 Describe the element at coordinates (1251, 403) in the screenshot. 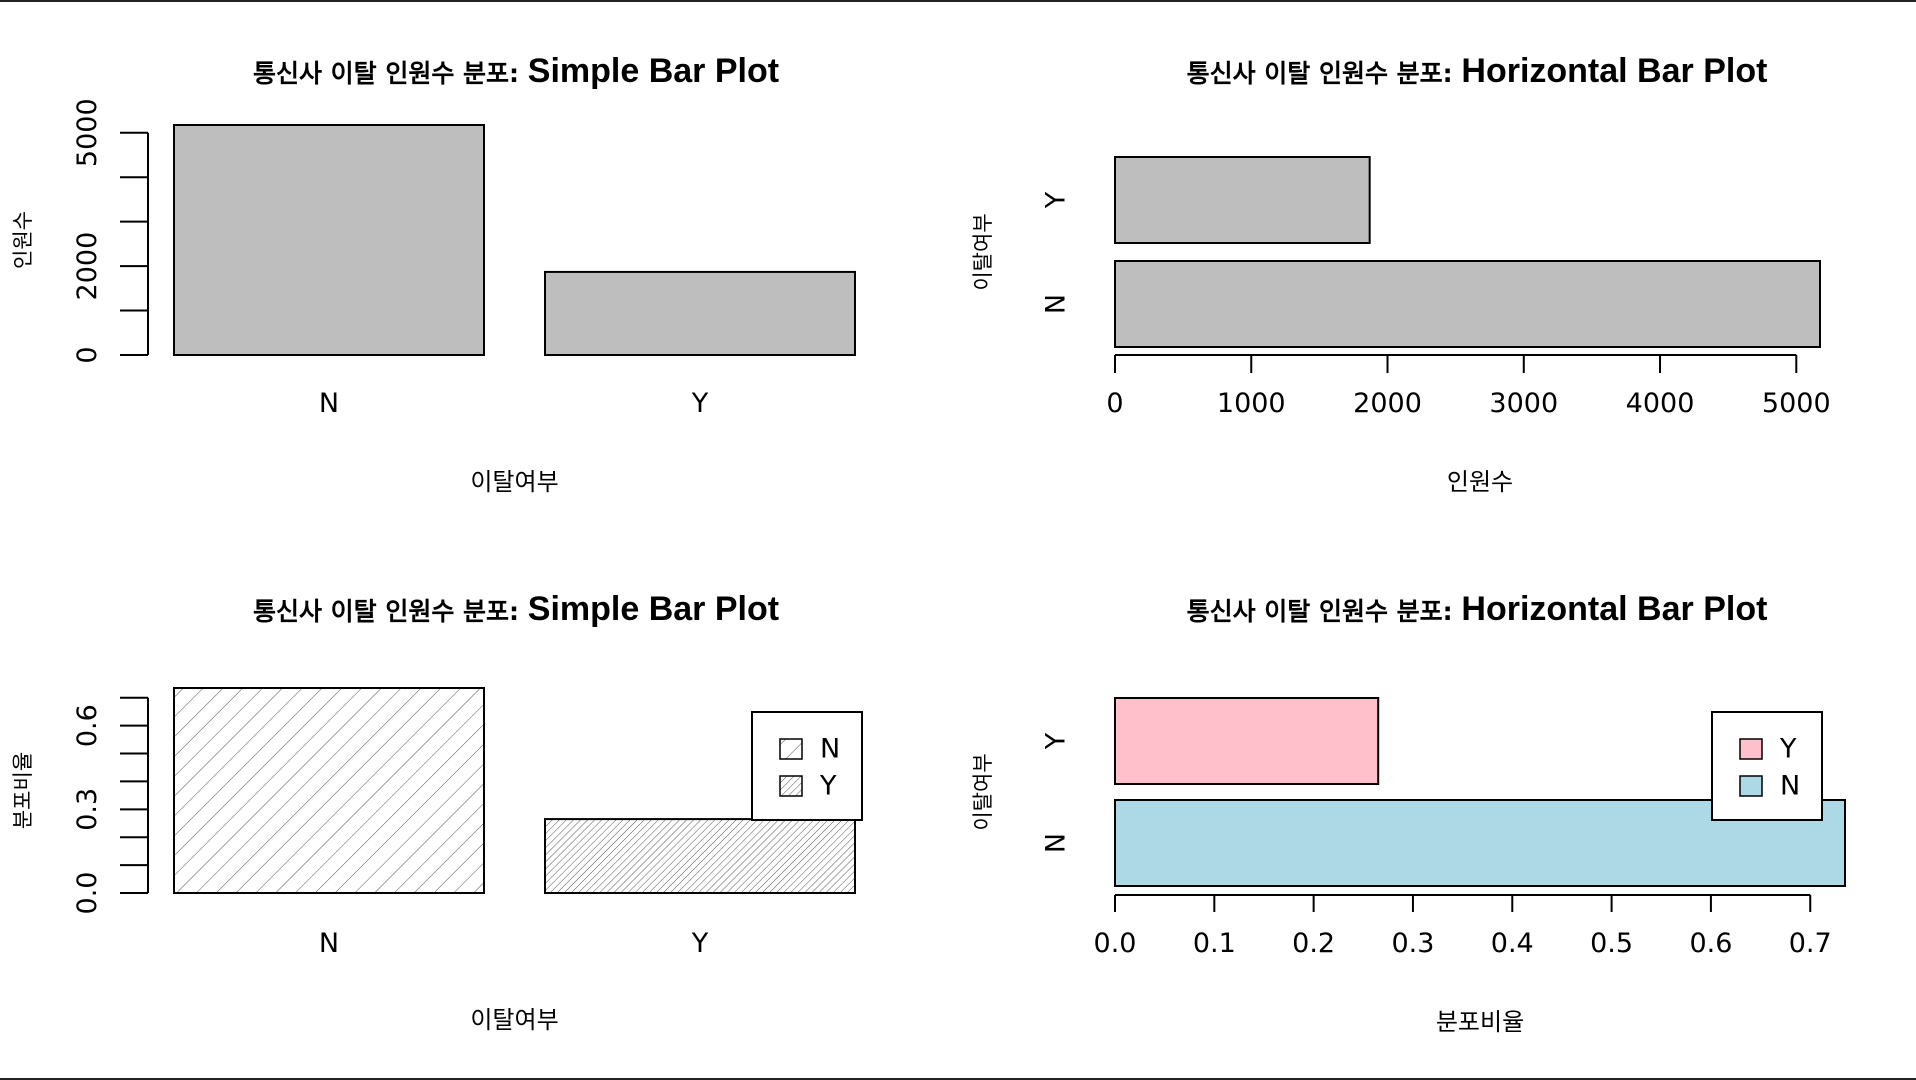

I see `x-tick-label: 1000` at that location.